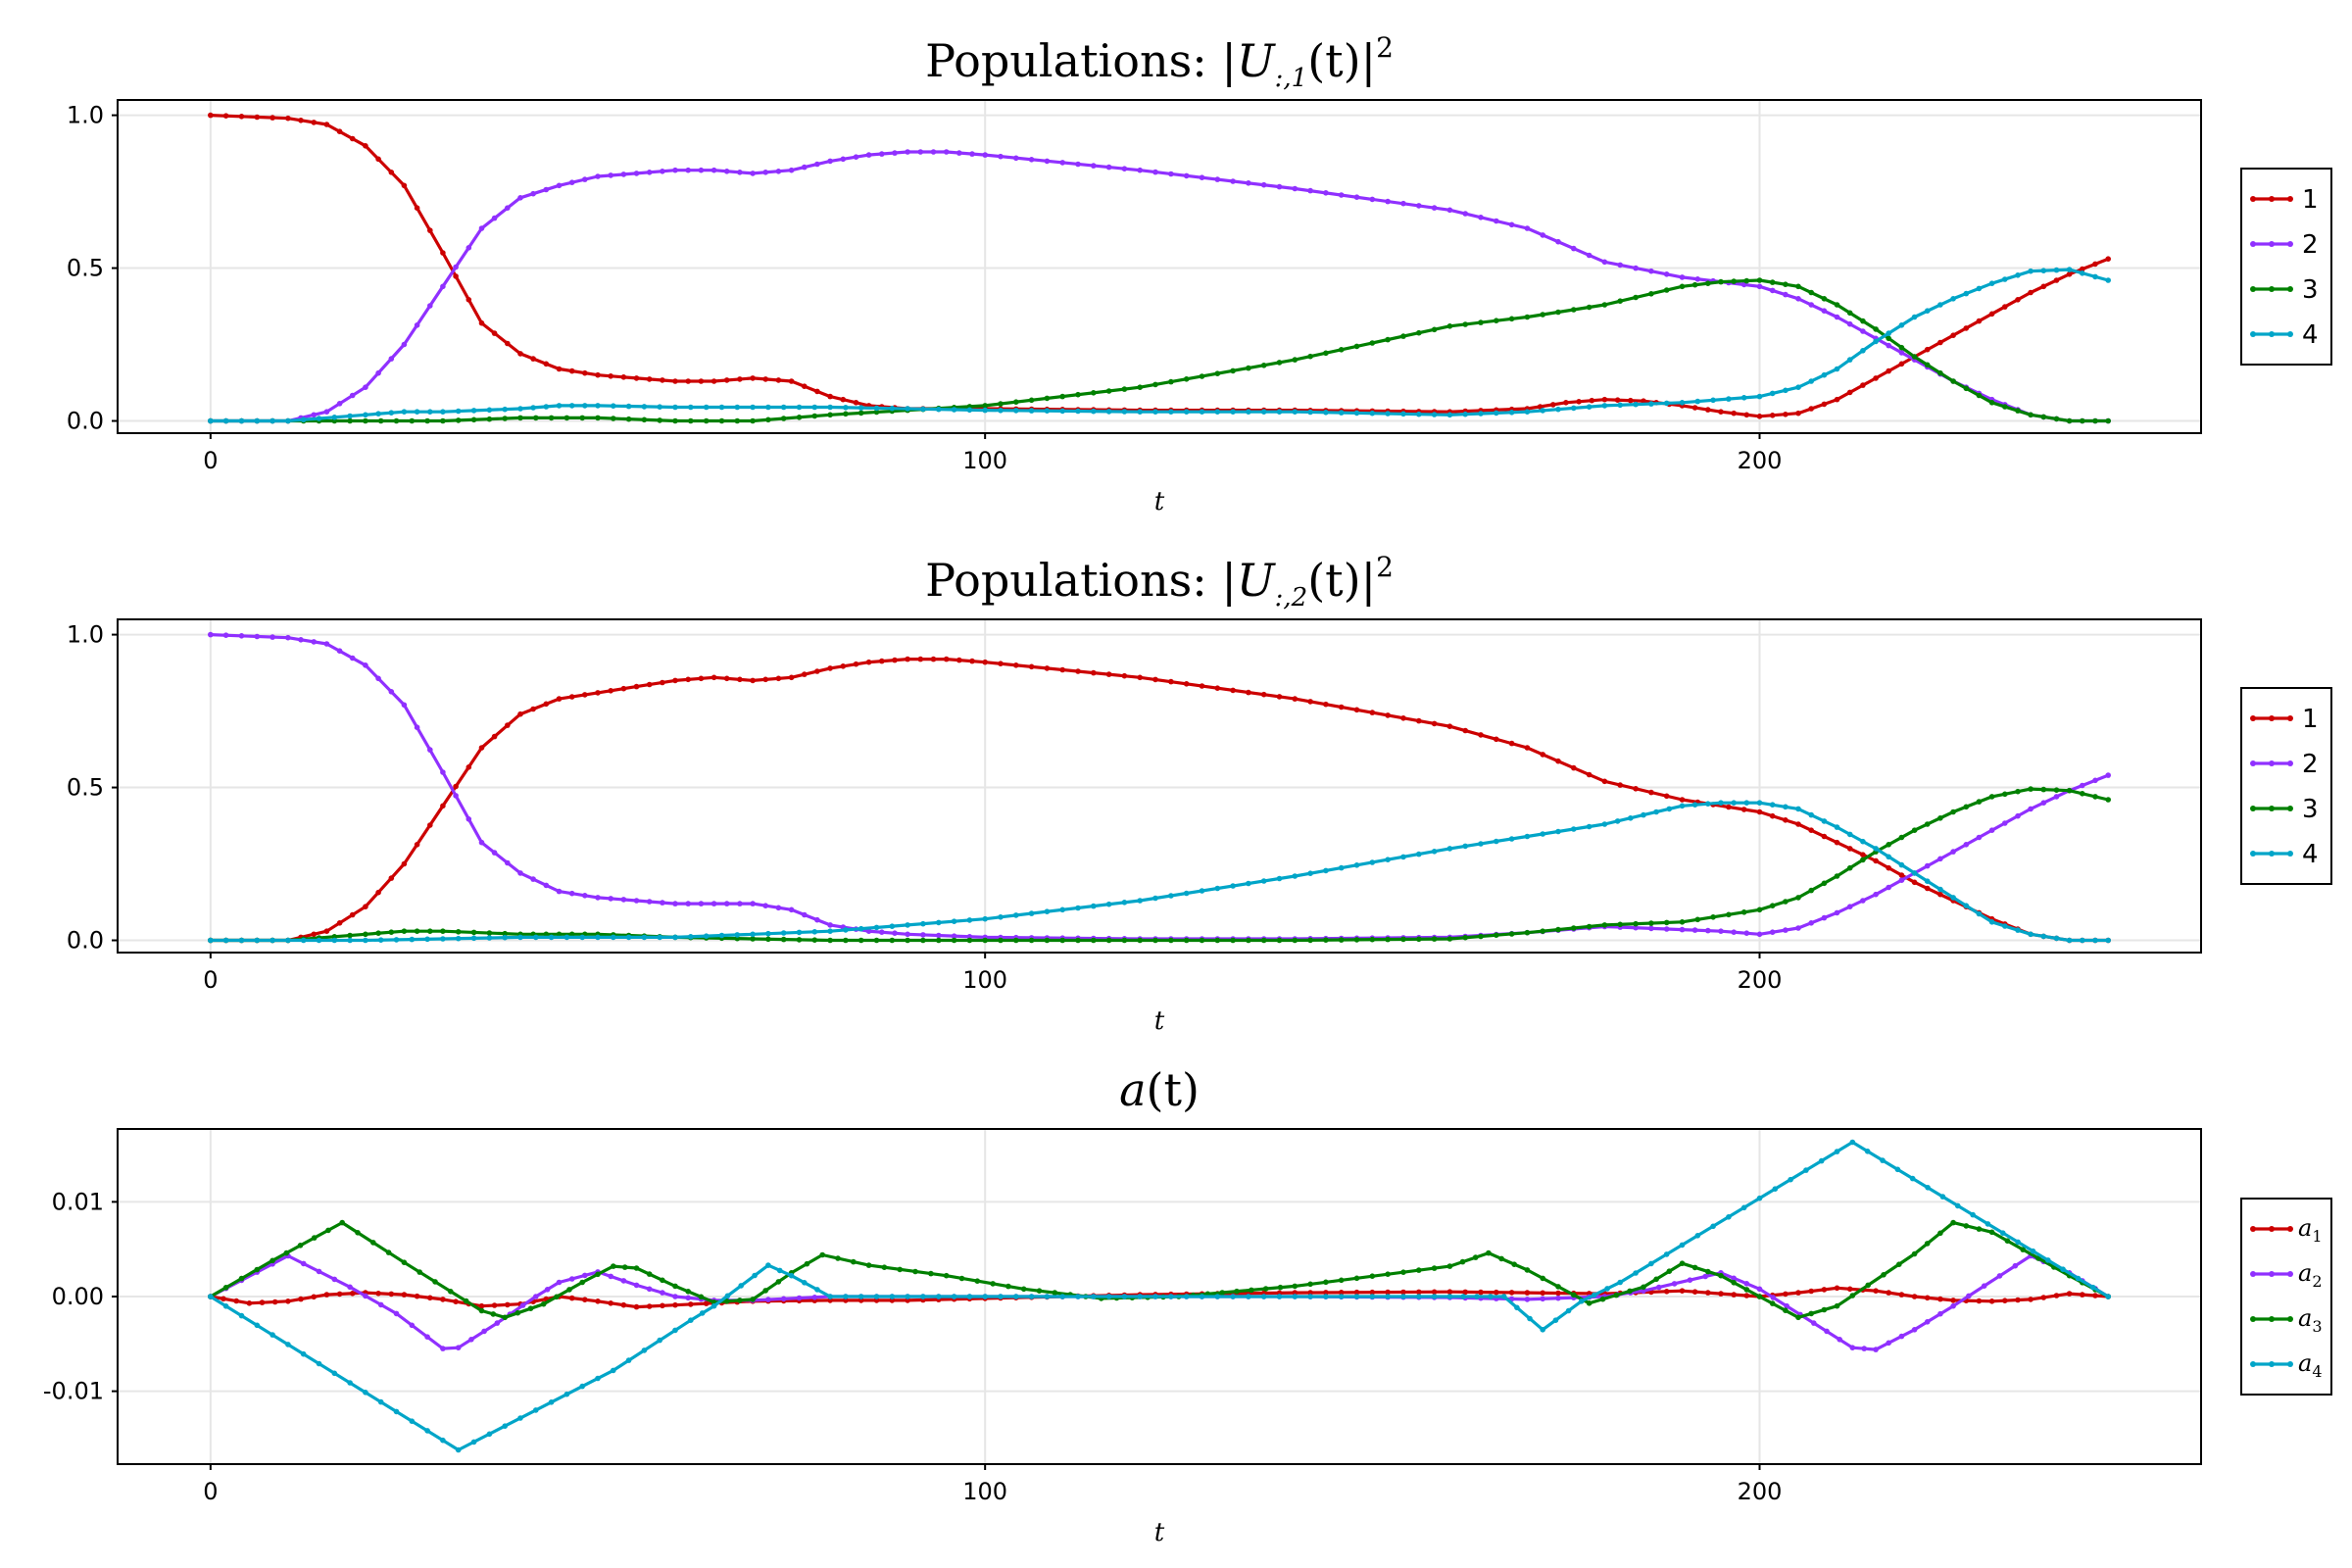 The width and height of the screenshot is (2352, 1568). I want to click on y-tick-label: 0.00, so click(78, 1296).